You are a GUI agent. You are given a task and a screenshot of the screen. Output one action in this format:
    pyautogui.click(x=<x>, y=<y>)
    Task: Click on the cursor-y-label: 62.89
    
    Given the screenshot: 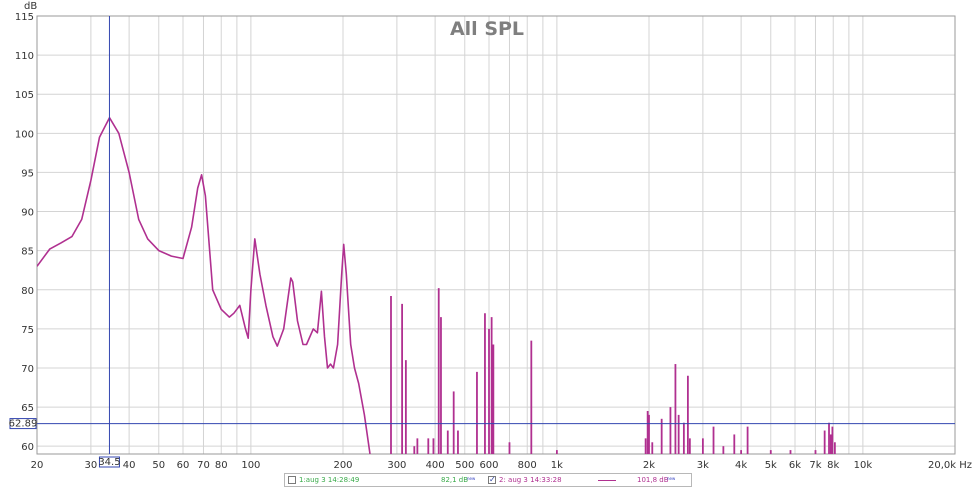 What is the action you would take?
    pyautogui.click(x=23, y=424)
    